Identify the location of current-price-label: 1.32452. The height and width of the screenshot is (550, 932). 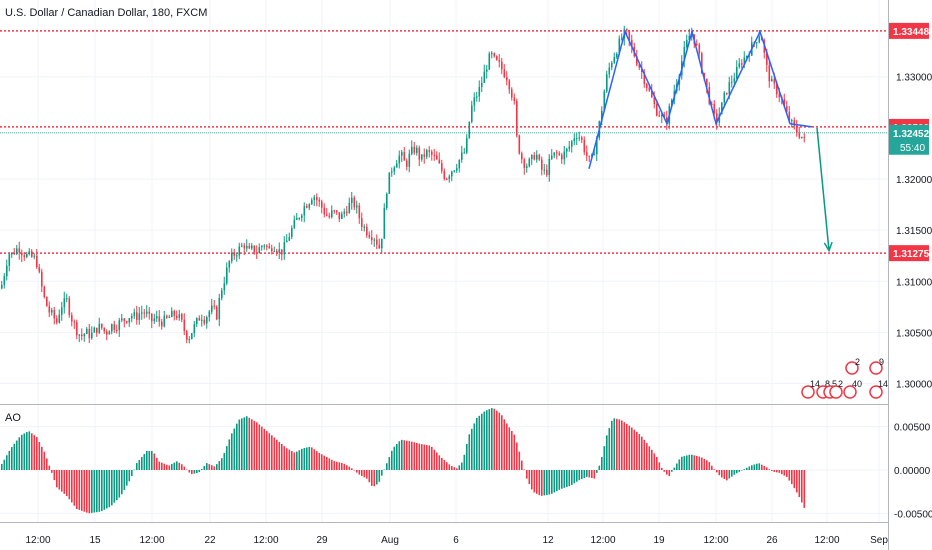
(911, 134).